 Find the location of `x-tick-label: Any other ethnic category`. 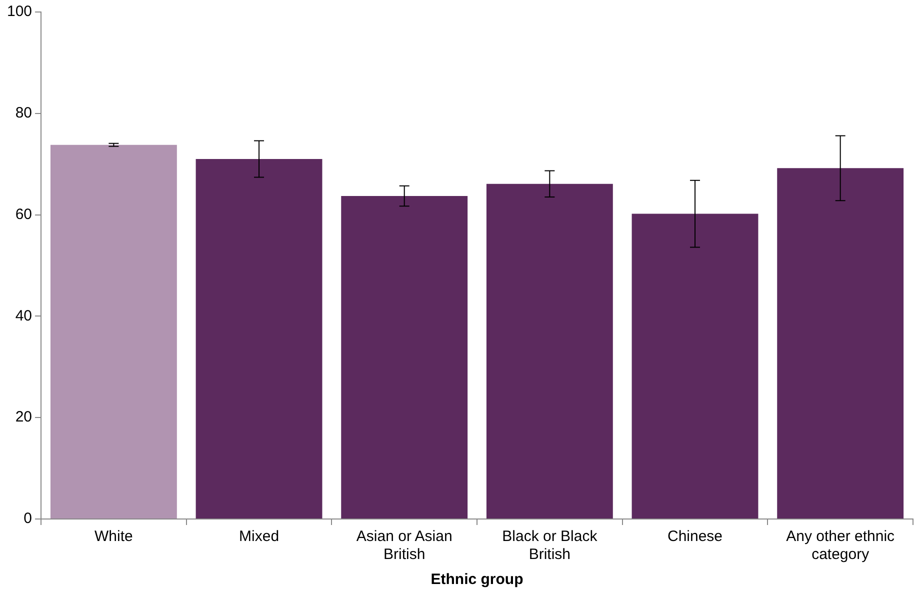

x-tick-label: Any other ethnic category is located at coordinates (841, 546).